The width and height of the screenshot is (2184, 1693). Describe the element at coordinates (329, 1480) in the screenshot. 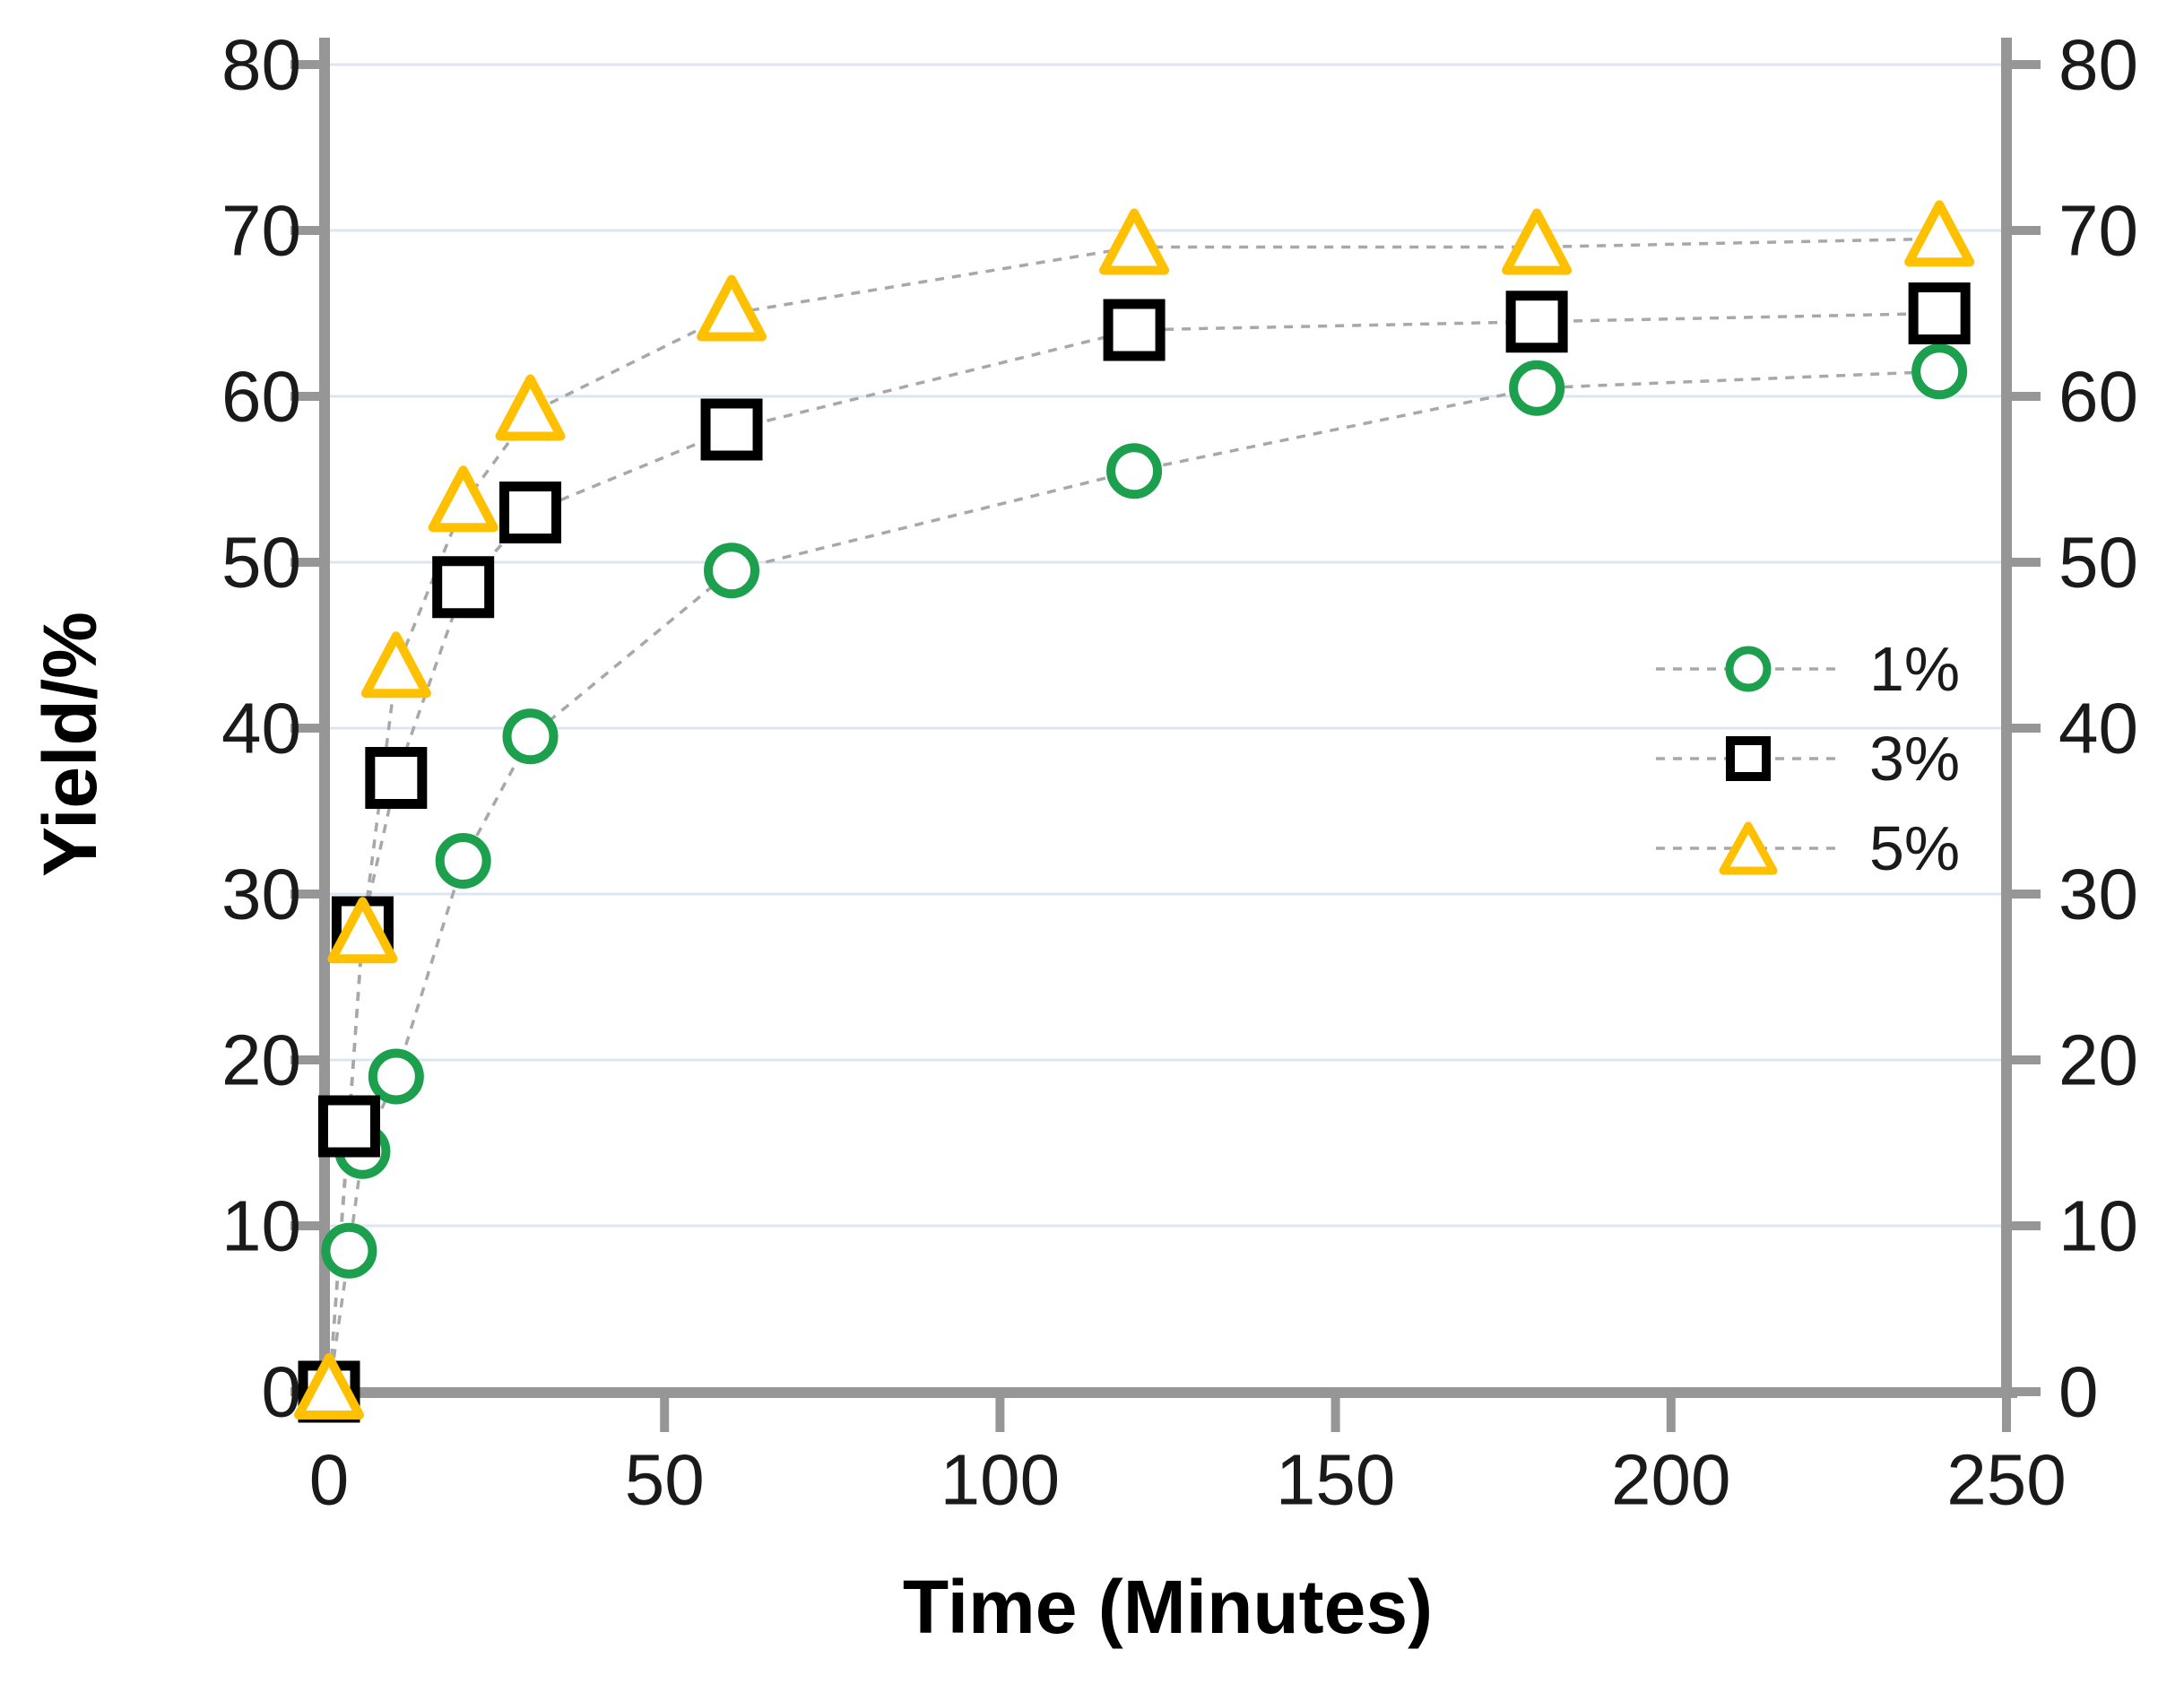

I see `x-axis-label-0: 0` at that location.